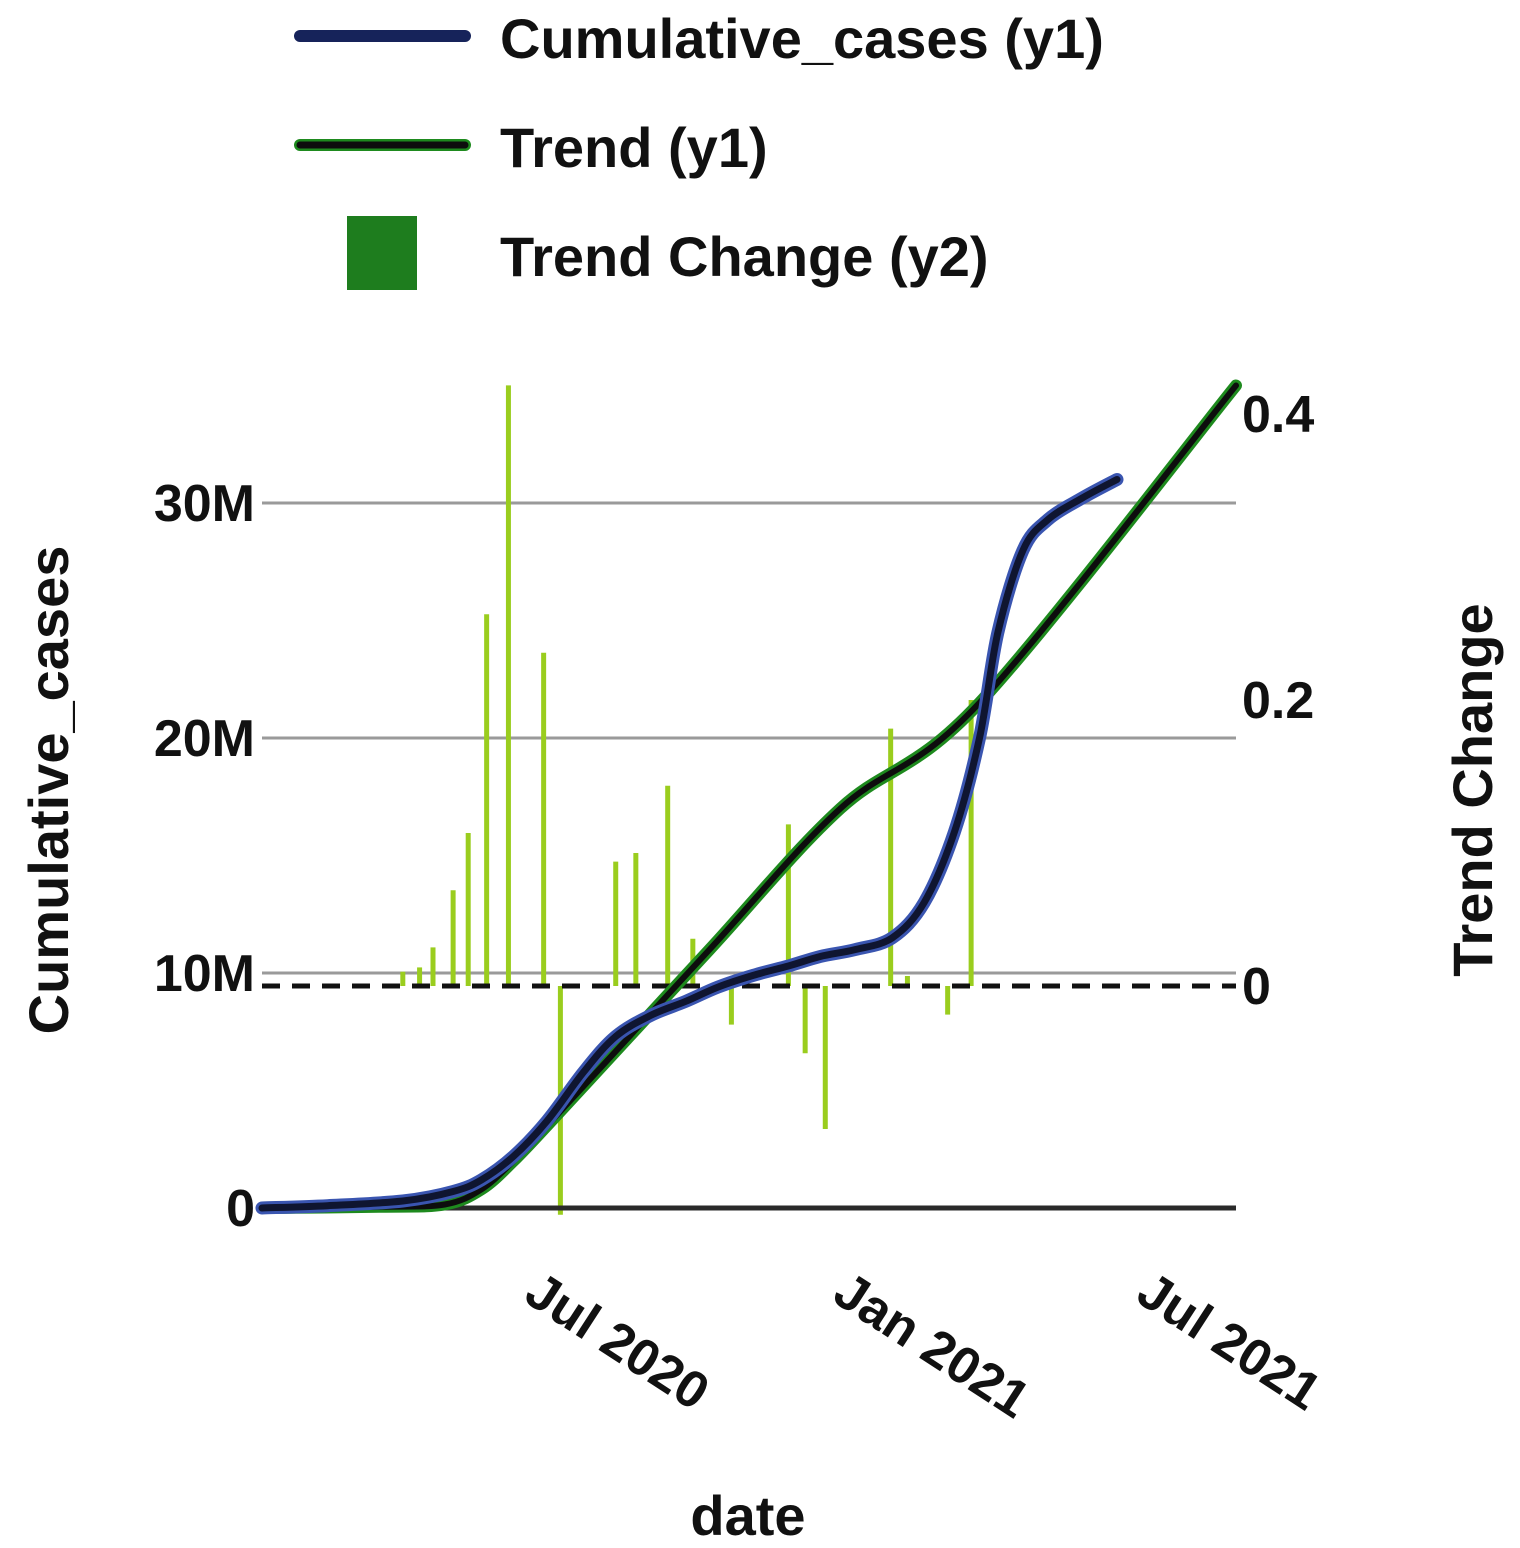 The height and width of the screenshot is (1548, 1520). What do you see at coordinates (617, 1341) in the screenshot?
I see `x-tick-label: Jul 2020` at bounding box center [617, 1341].